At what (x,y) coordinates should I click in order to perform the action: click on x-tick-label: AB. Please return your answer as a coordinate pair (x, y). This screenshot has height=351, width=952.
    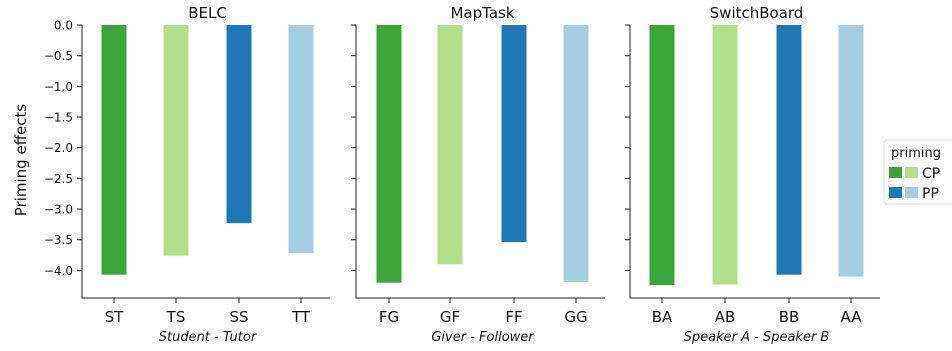
    Looking at the image, I should click on (725, 317).